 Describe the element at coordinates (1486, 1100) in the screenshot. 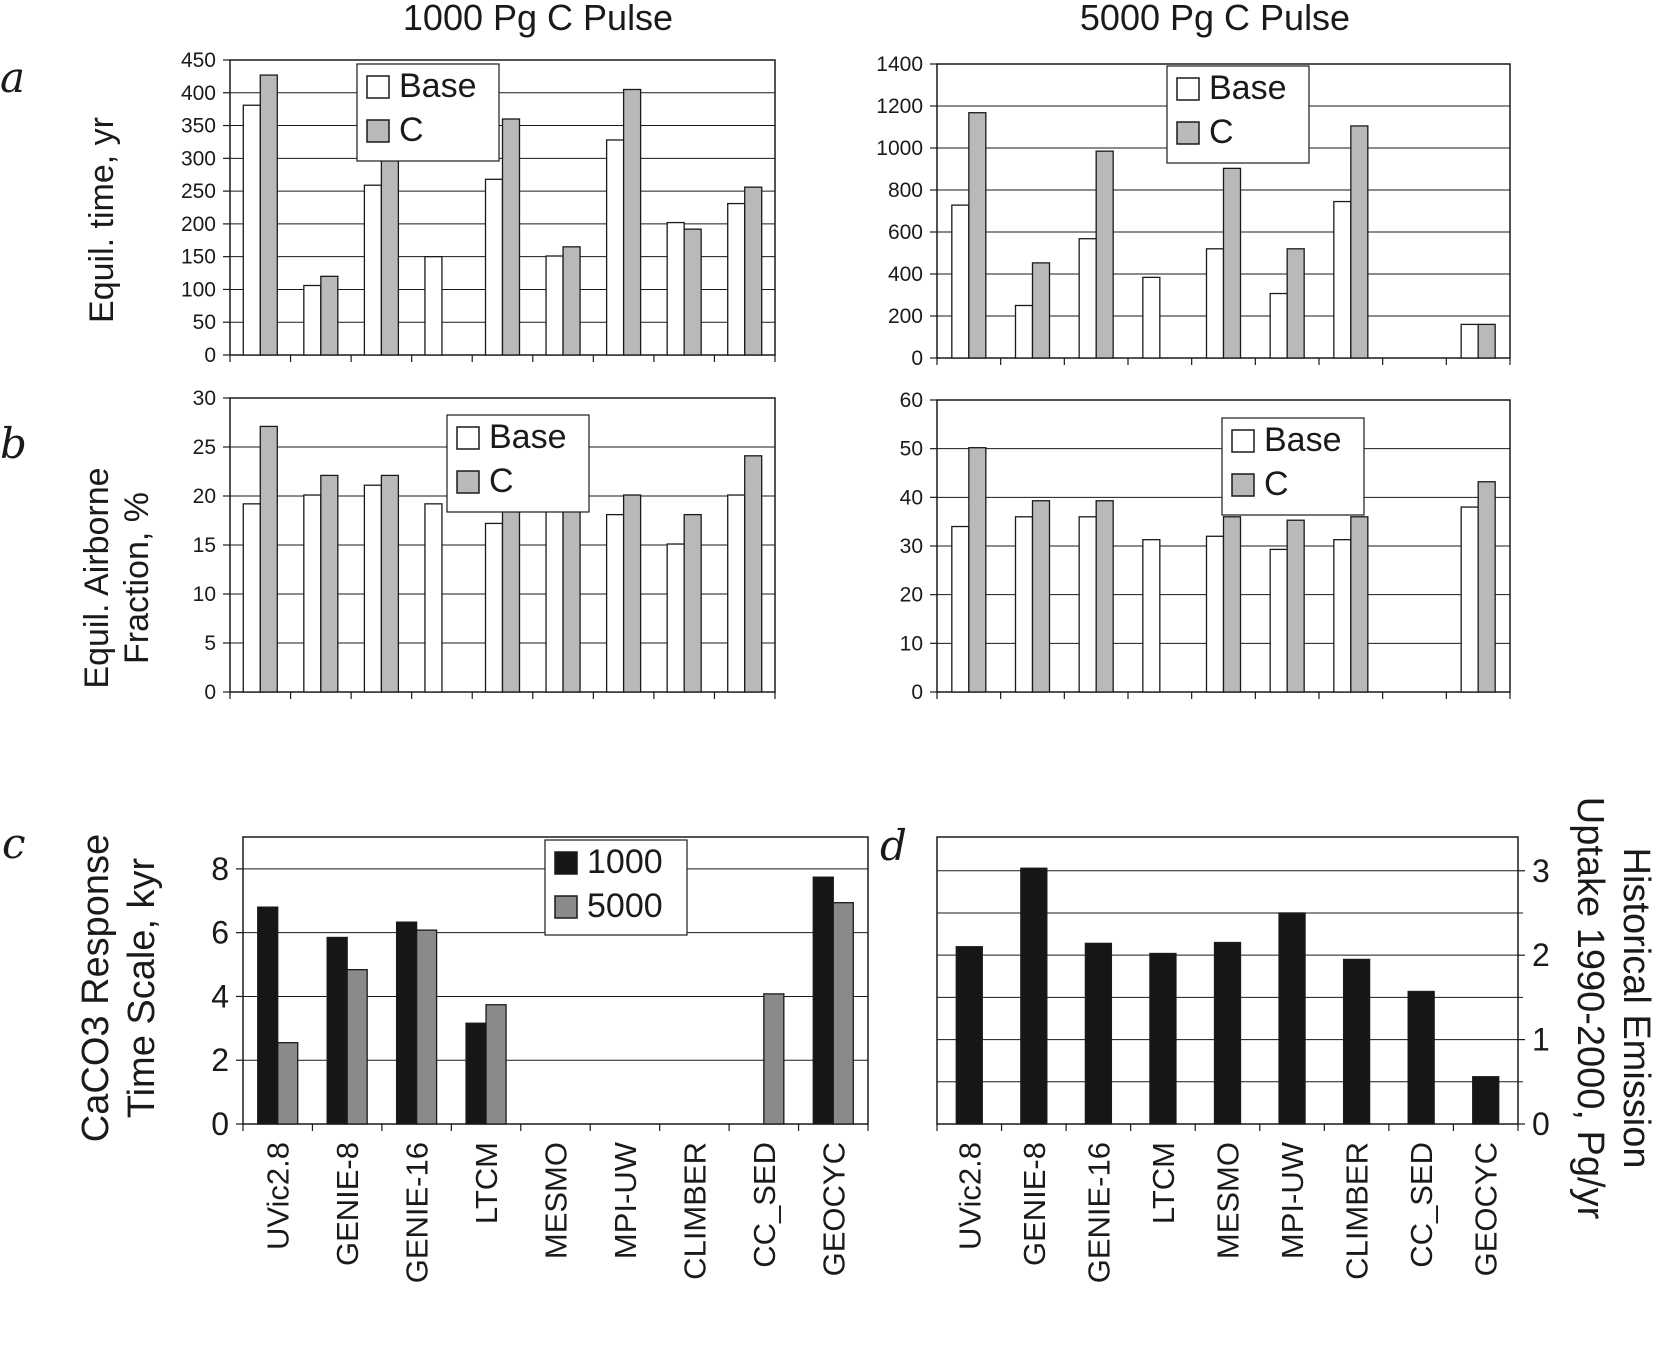

I see `bar-value-geocyc` at that location.